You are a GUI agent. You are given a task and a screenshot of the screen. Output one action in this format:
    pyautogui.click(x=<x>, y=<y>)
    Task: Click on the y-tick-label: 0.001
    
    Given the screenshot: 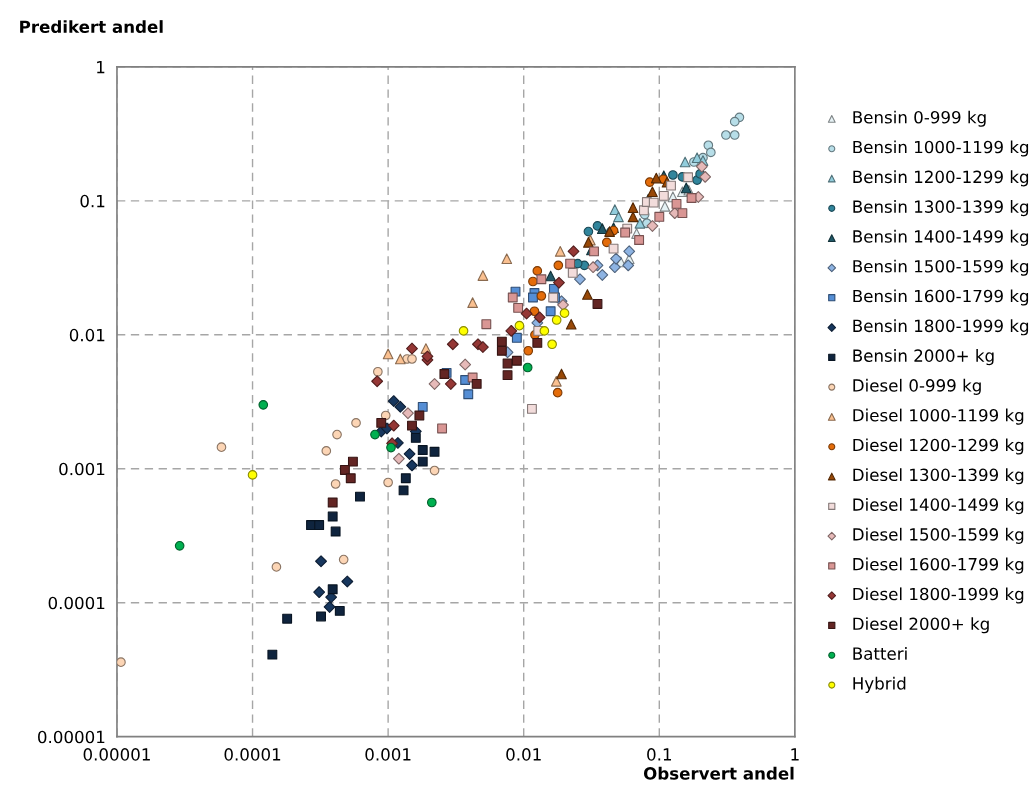 What is the action you would take?
    pyautogui.click(x=82, y=469)
    